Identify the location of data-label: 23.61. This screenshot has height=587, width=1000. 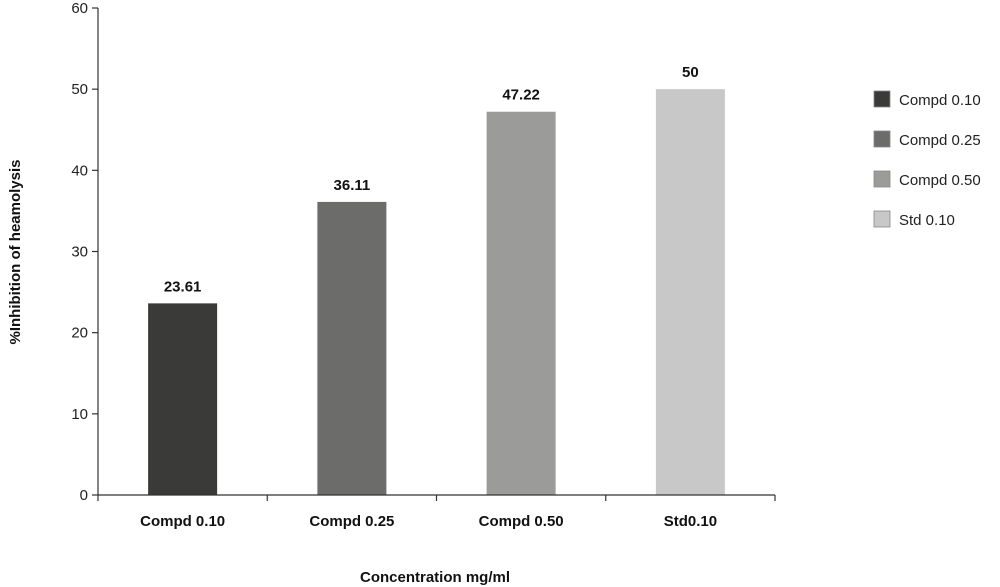
(183, 286).